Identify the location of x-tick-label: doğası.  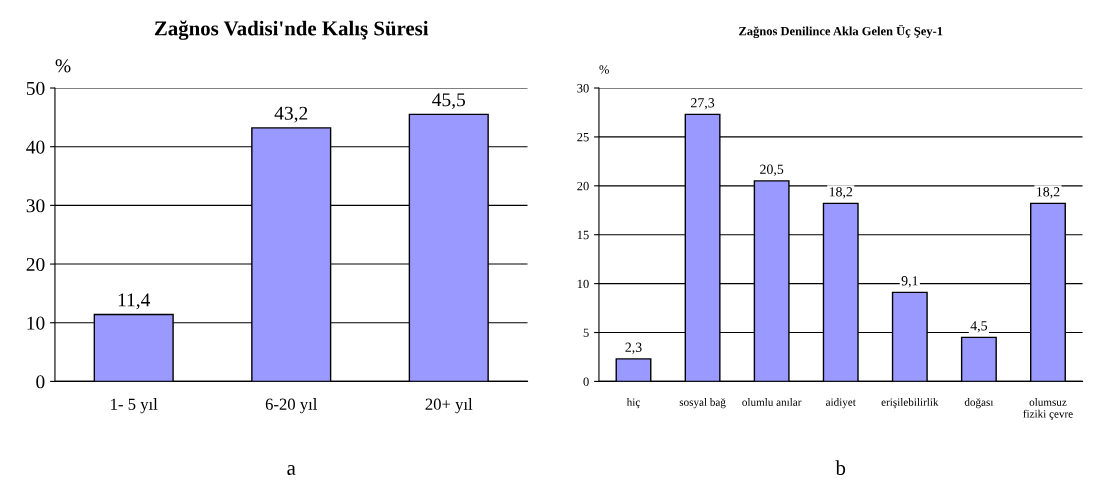
(979, 403).